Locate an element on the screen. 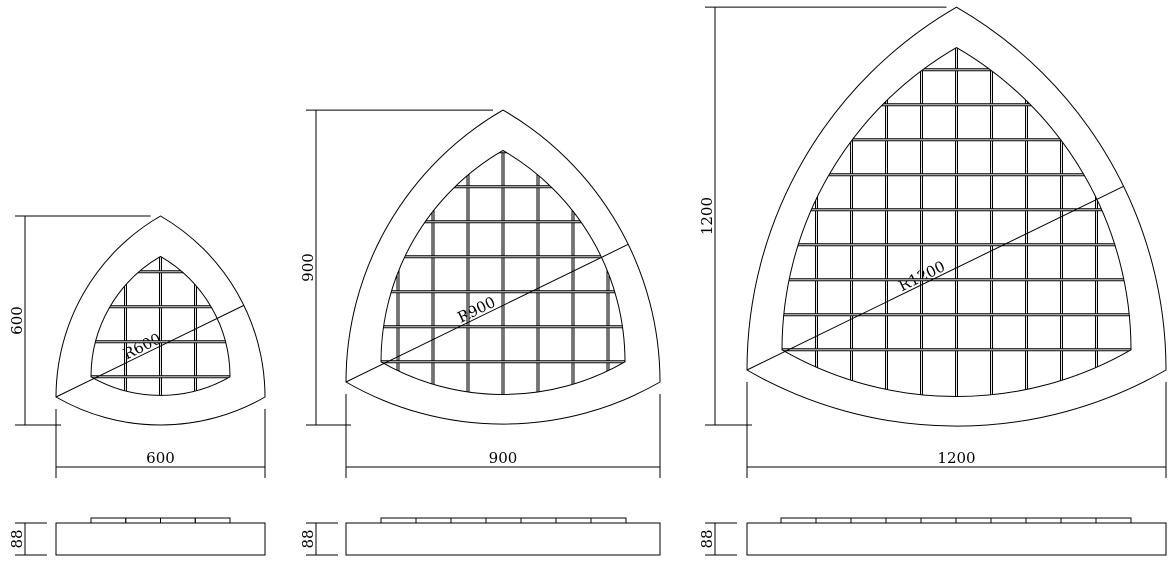 This screenshot has width=1170, height=562. width-dimension-label: 600 is located at coordinates (160, 458).